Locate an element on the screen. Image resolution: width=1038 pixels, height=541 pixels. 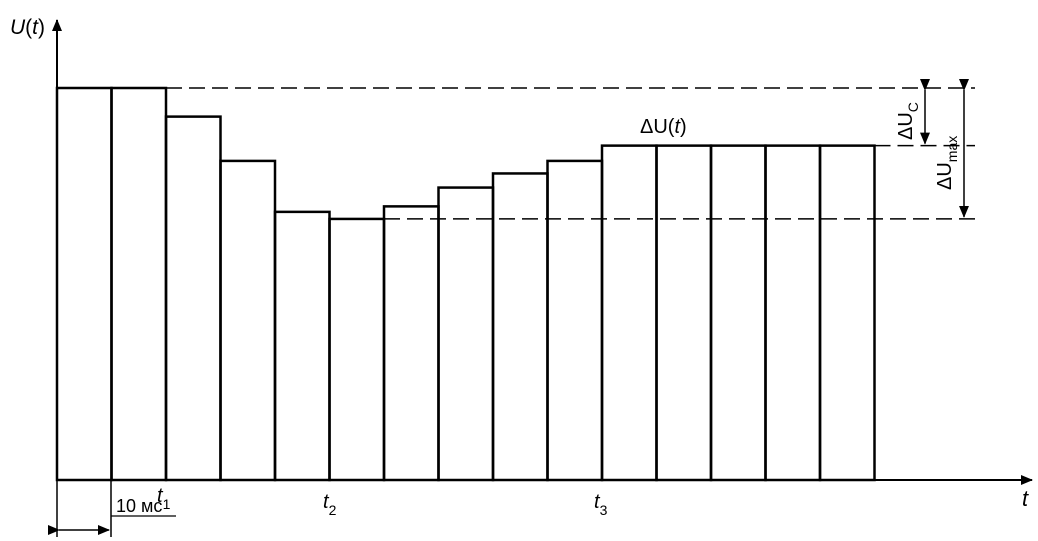
y-axis-label: U(t) is located at coordinates (27, 27).